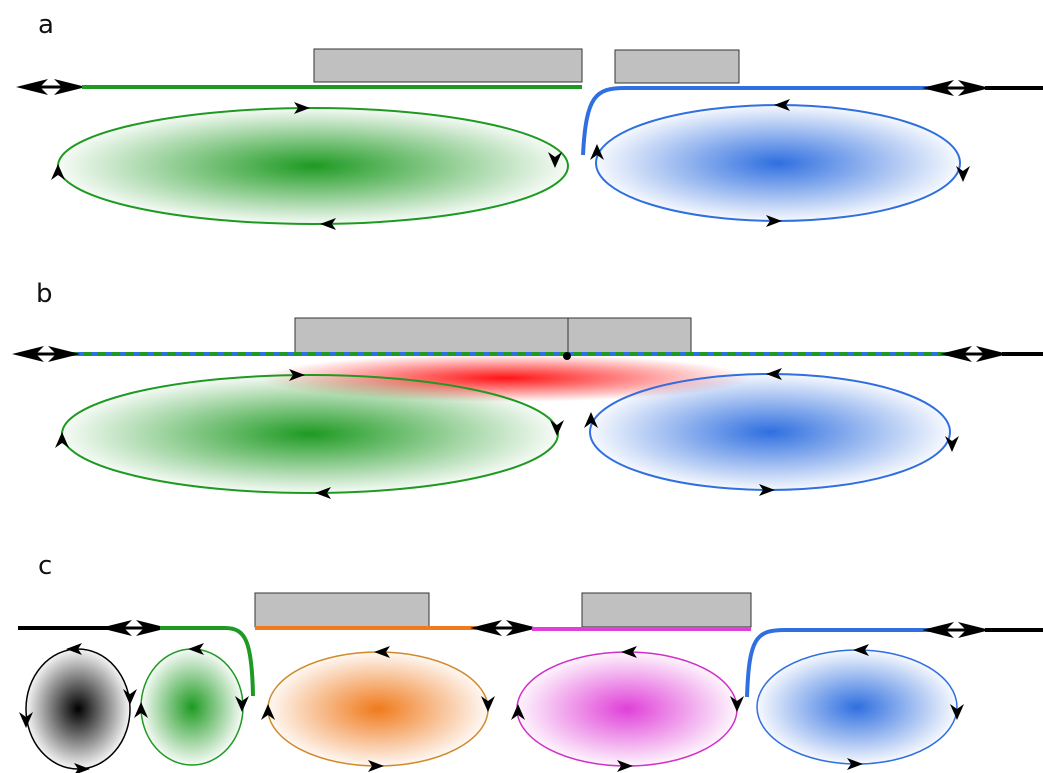  Describe the element at coordinates (78, 709) in the screenshot. I see `electron-droplet-black` at that location.